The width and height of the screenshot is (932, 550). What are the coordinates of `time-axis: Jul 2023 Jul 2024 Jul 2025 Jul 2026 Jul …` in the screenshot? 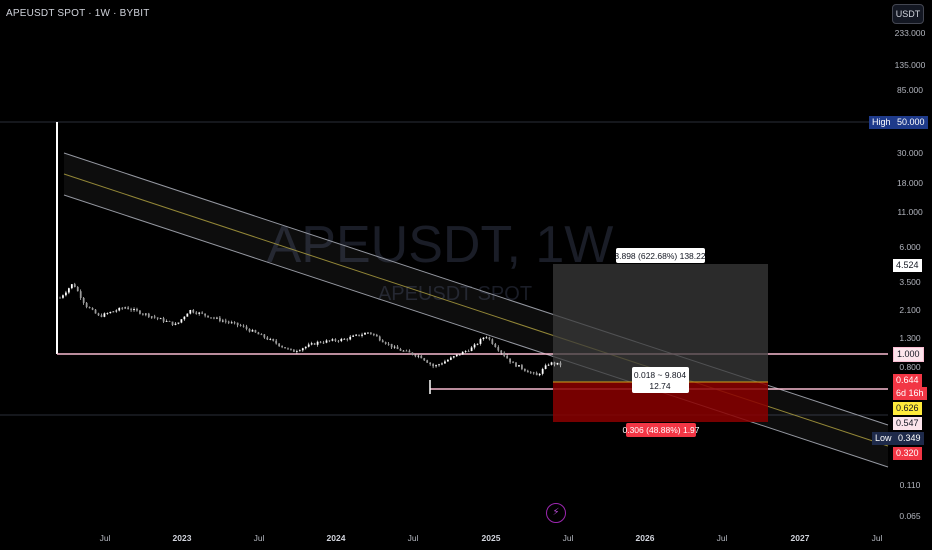 It's located at (491, 538).